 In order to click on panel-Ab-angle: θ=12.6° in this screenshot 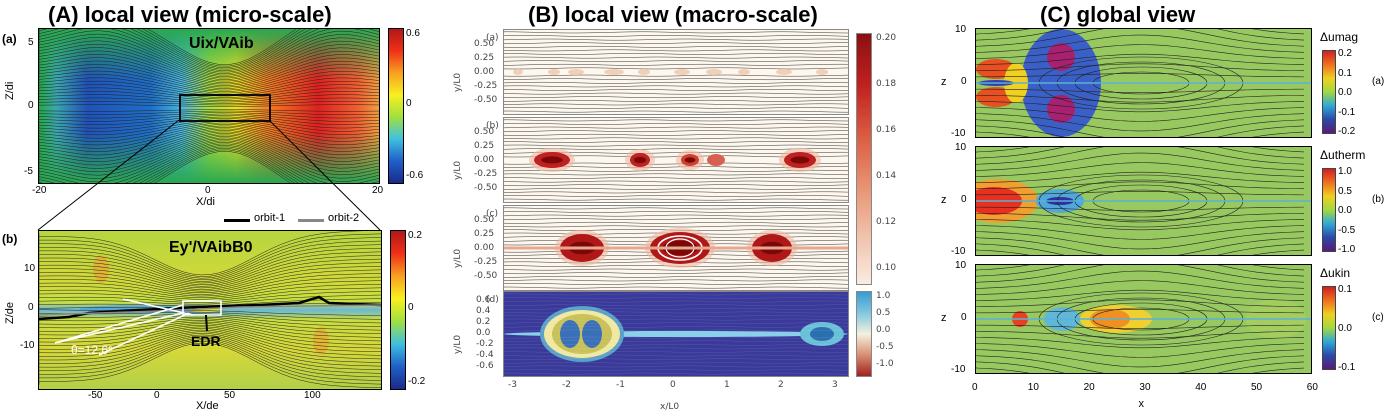, I will do `click(92, 350)`.